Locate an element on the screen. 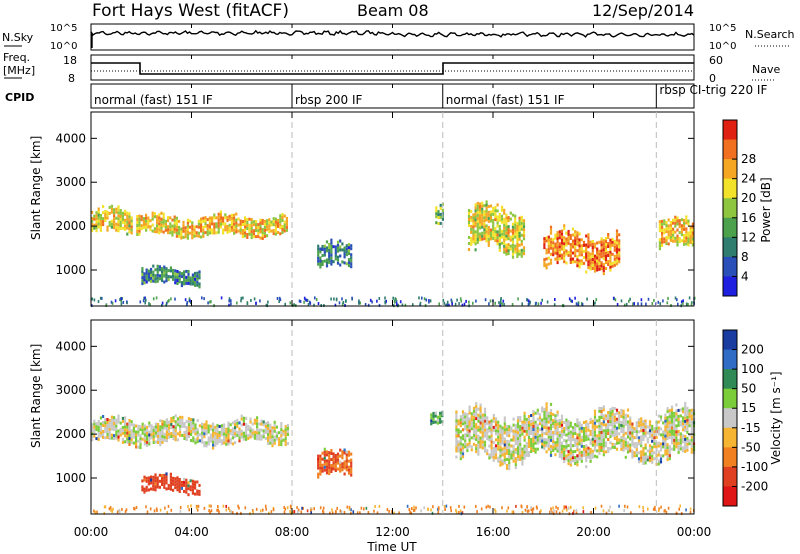 This screenshot has height=554, width=800. power-y-label: Slant Range [km] is located at coordinates (36, 188).